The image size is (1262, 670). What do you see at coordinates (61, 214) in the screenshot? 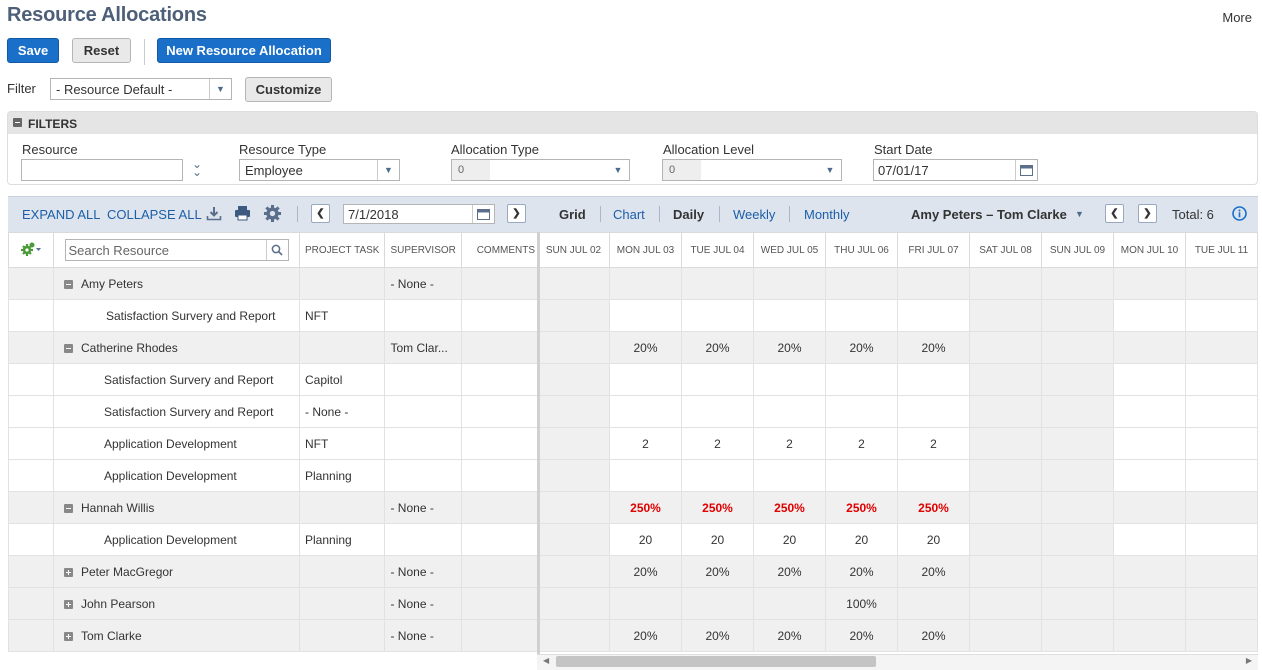
I see `expand-all-link: EXPAND ALL` at bounding box center [61, 214].